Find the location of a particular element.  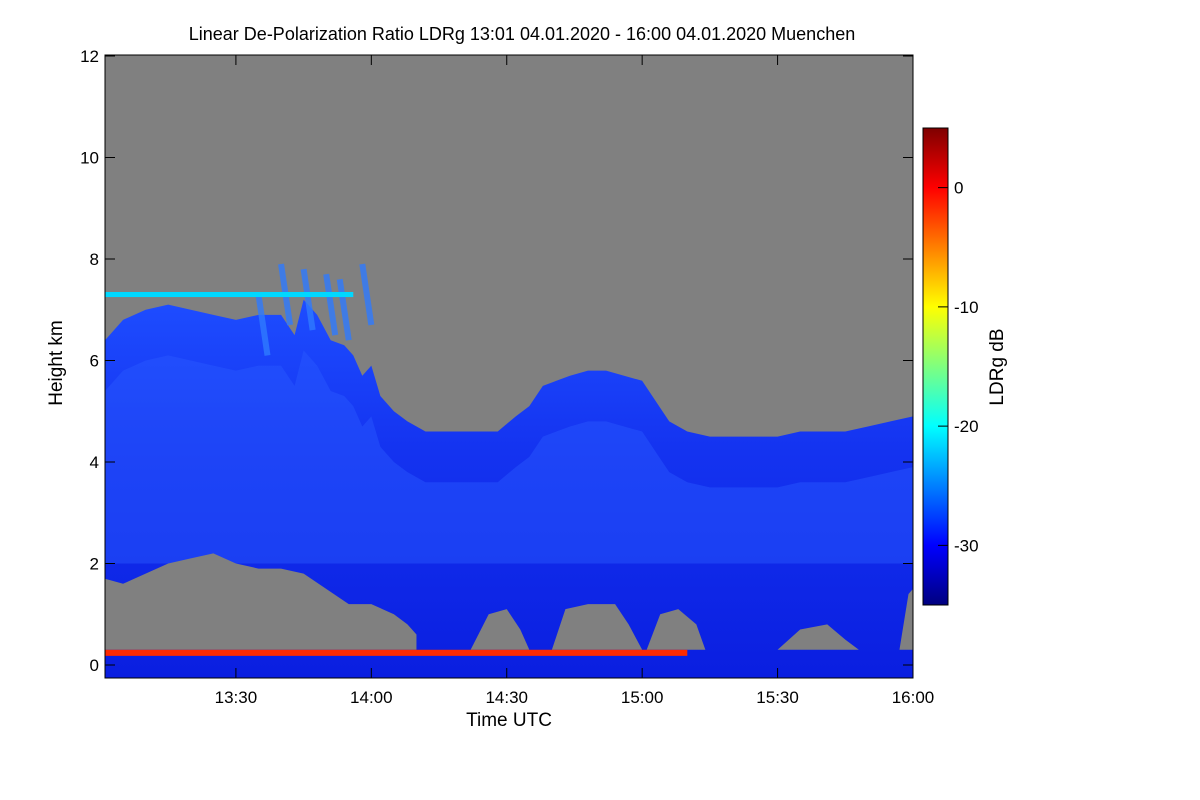

x-tick-label: 14:00 is located at coordinates (371, 697).